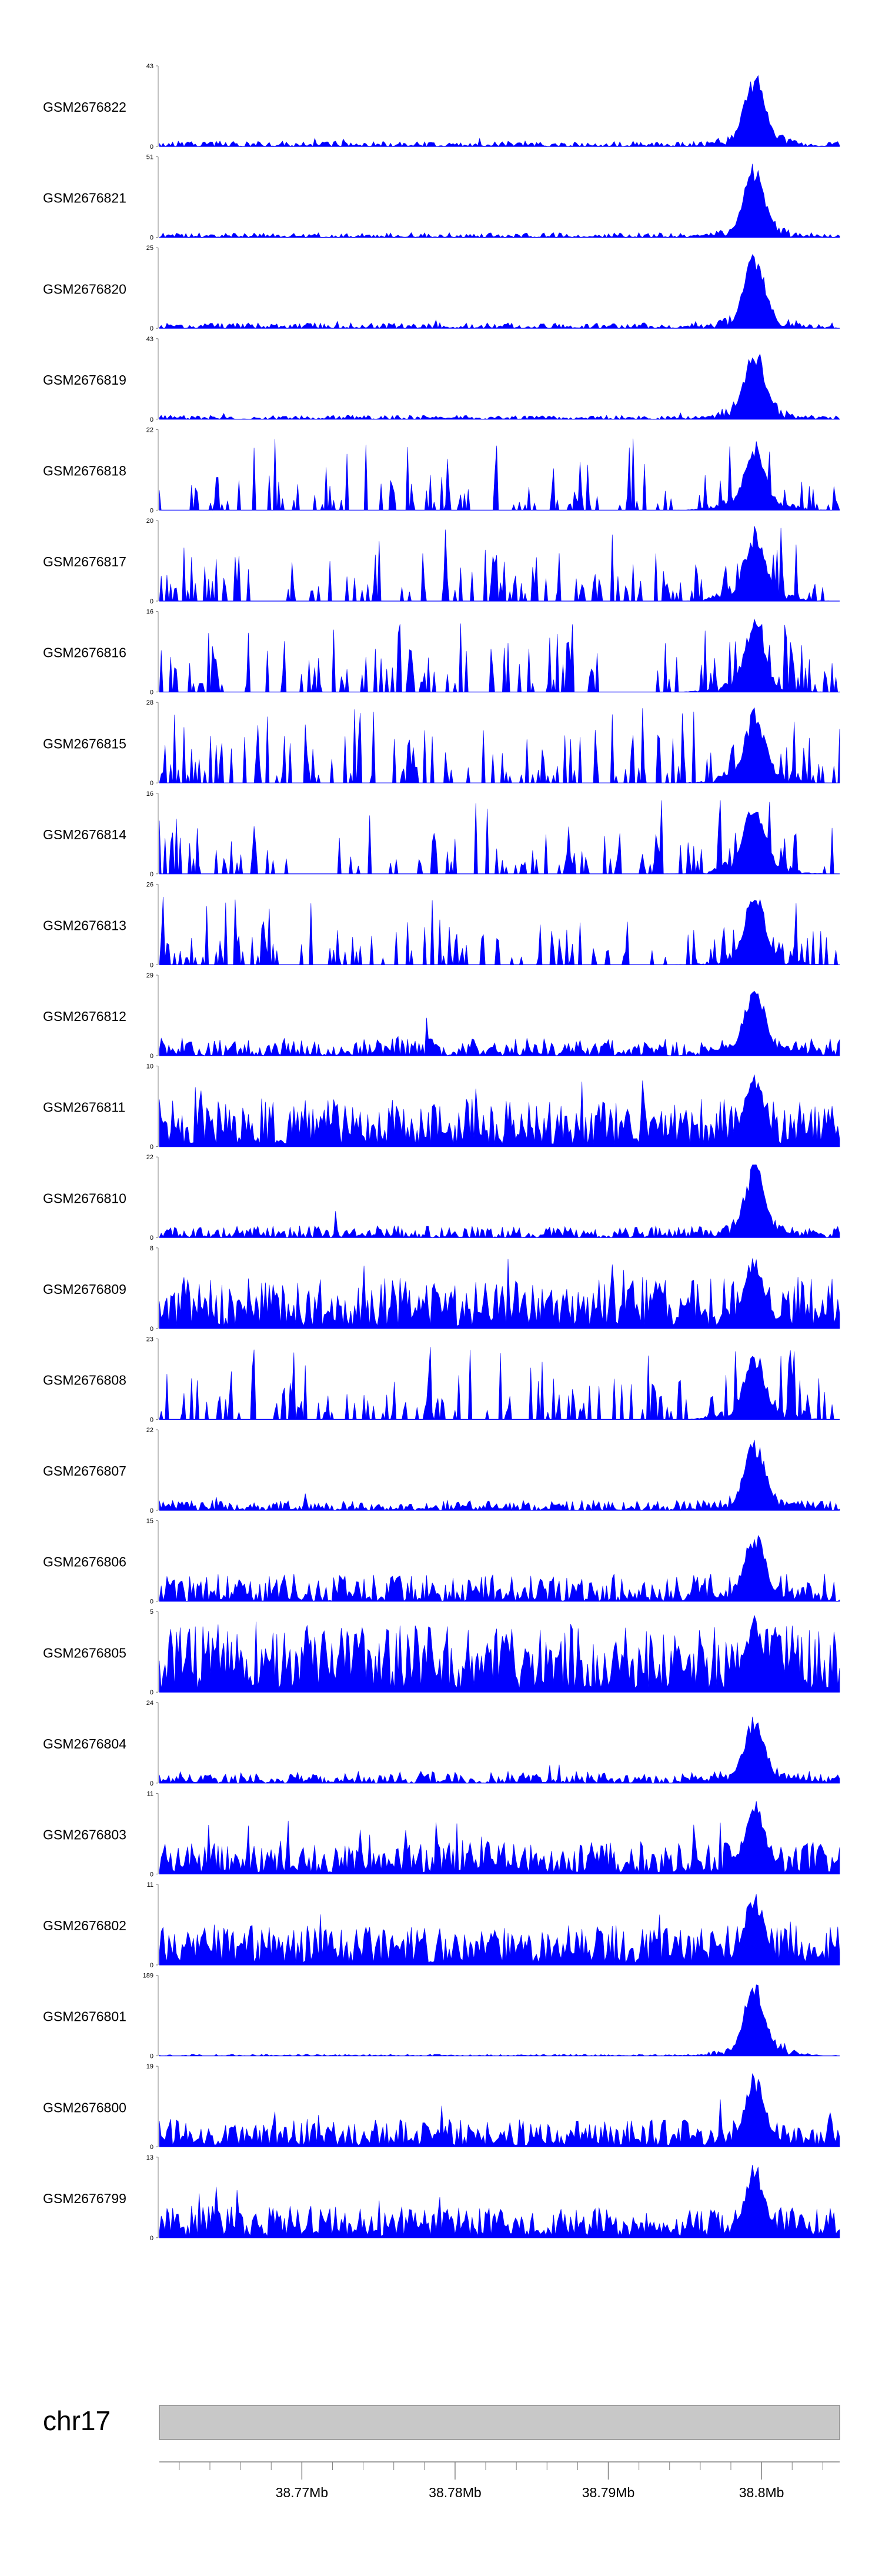  I want to click on track-GSM2676806: GSM2676806 15 0, so click(441, 1562).